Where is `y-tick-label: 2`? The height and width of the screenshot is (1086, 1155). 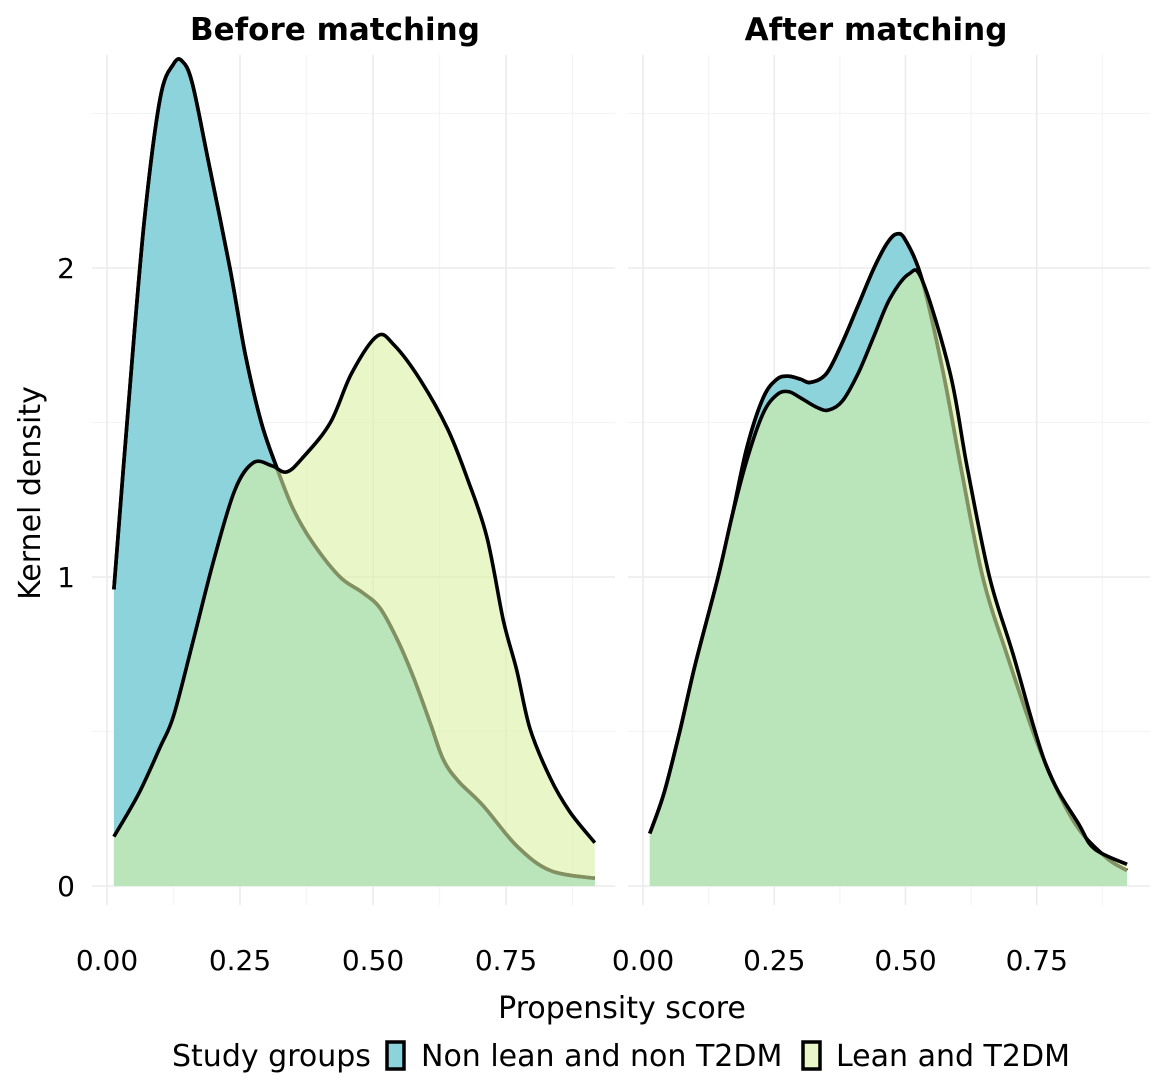 y-tick-label: 2 is located at coordinates (66, 268).